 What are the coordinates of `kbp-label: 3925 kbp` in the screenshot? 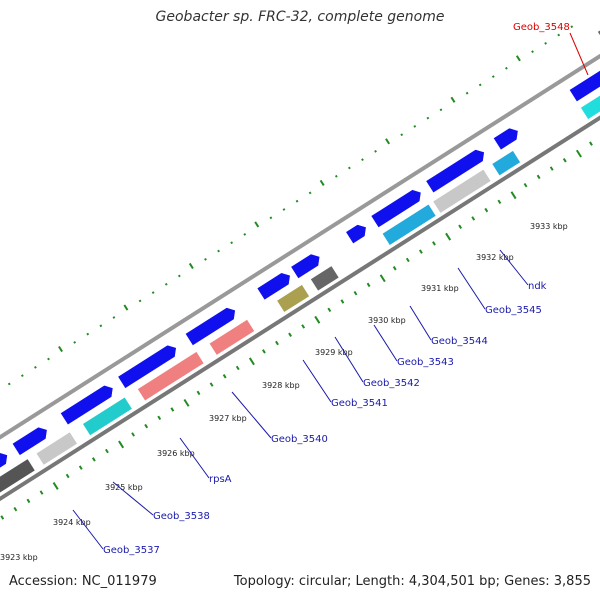 It's located at (124, 487).